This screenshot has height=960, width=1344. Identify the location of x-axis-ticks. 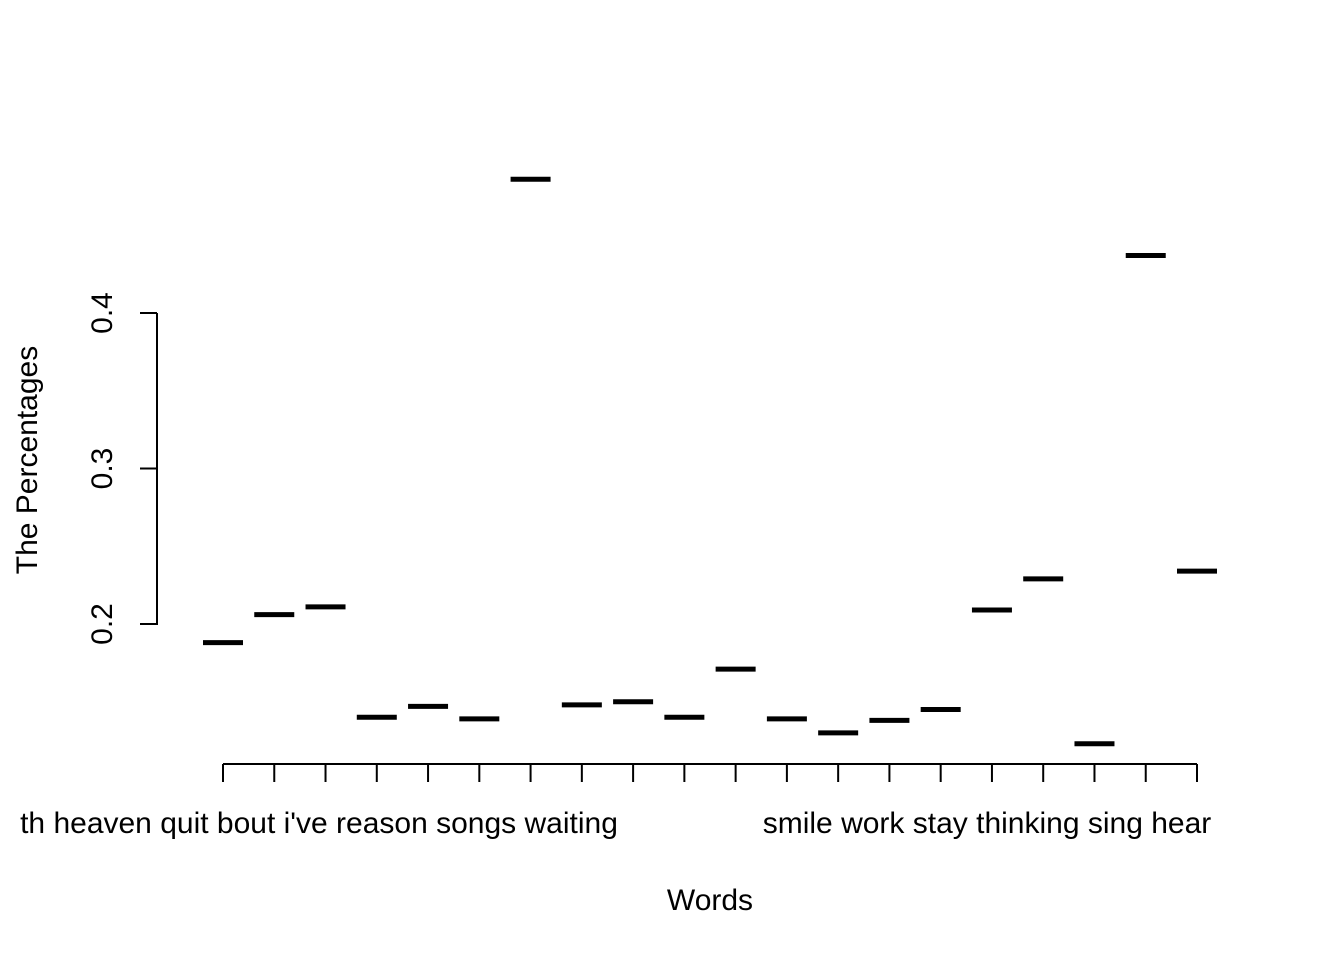
(710, 773).